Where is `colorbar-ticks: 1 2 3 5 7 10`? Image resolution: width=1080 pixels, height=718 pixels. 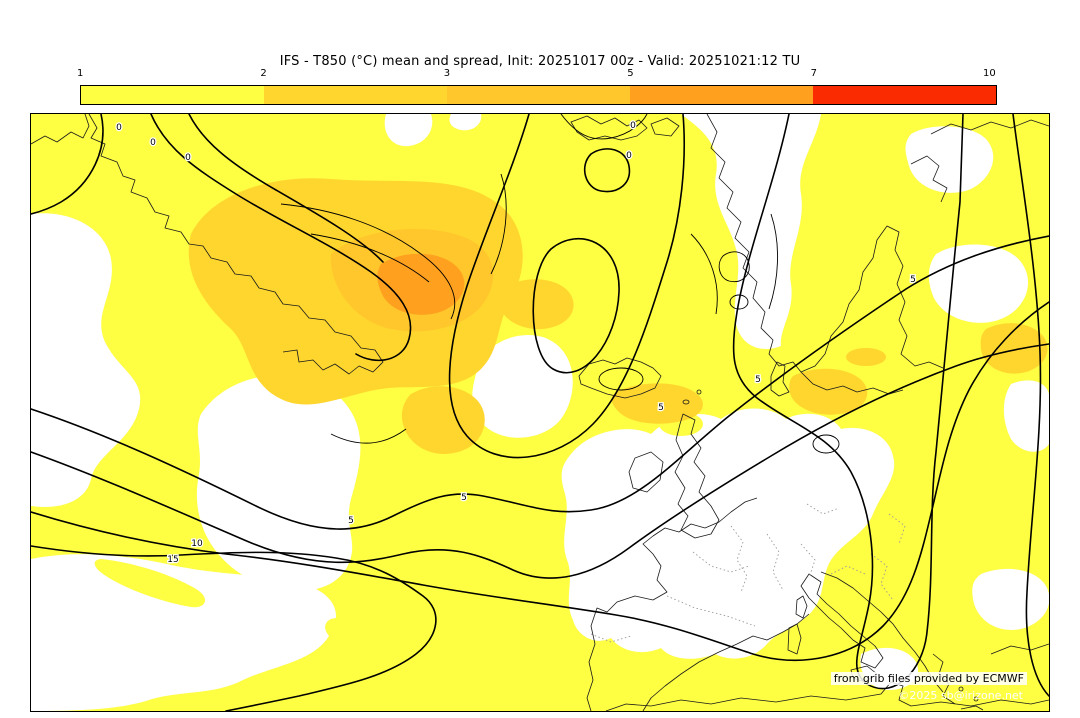 colorbar-ticks: 1 2 3 5 7 10 is located at coordinates (537, 74).